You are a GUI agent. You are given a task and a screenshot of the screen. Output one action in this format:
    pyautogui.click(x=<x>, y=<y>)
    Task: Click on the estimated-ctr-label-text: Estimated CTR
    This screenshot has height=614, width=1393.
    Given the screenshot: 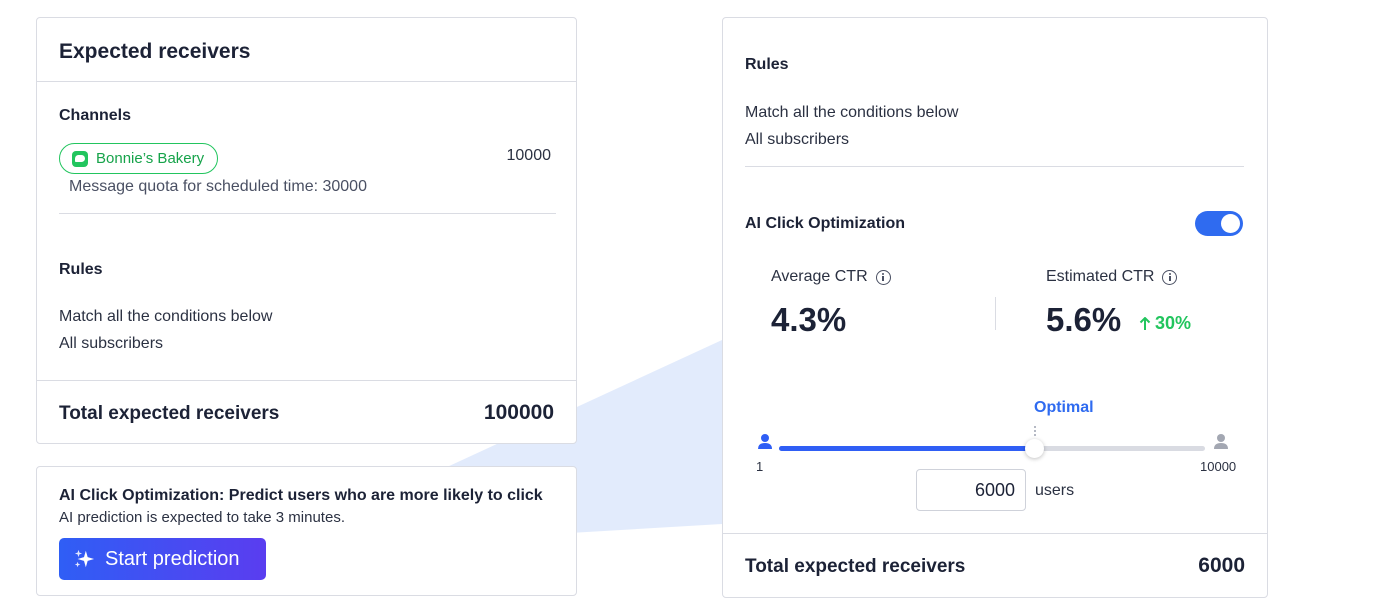 What is the action you would take?
    pyautogui.click(x=1100, y=276)
    